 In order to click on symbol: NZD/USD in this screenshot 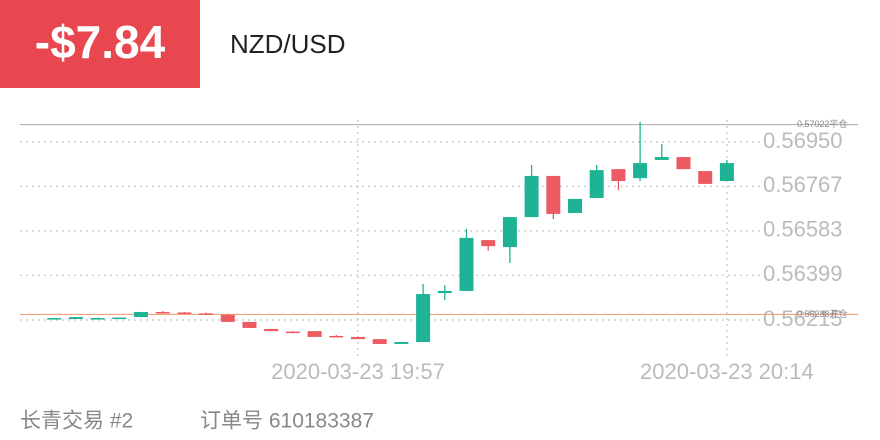, I will do `click(288, 44)`.